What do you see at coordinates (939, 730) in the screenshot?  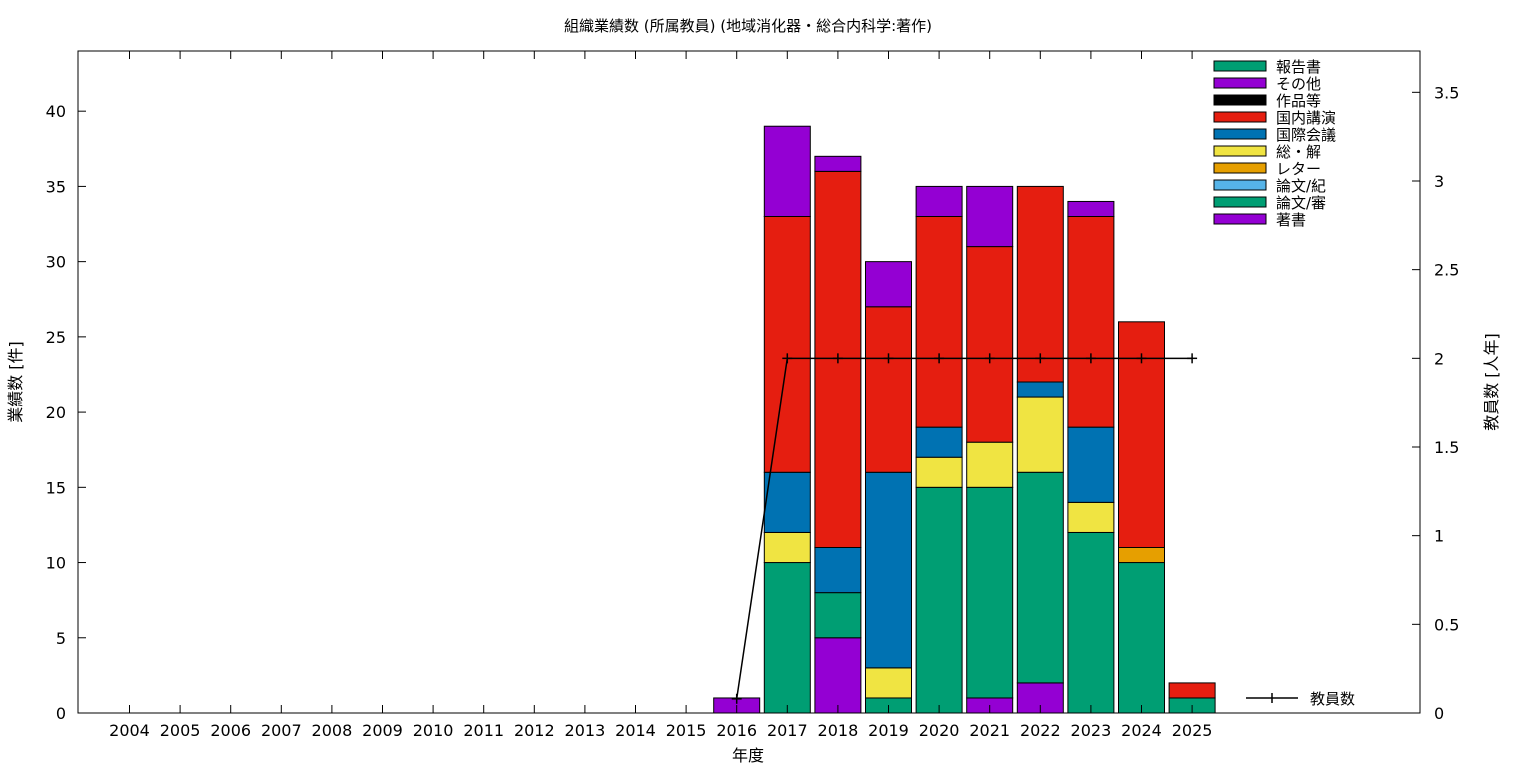 I see `x-tick-label-2020: 2020` at bounding box center [939, 730].